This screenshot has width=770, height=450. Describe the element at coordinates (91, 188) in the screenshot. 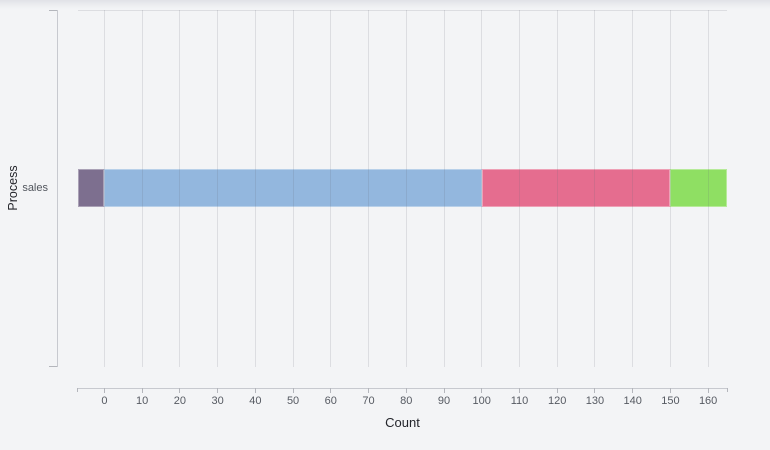

I see `bar-segment-purple-segment` at that location.